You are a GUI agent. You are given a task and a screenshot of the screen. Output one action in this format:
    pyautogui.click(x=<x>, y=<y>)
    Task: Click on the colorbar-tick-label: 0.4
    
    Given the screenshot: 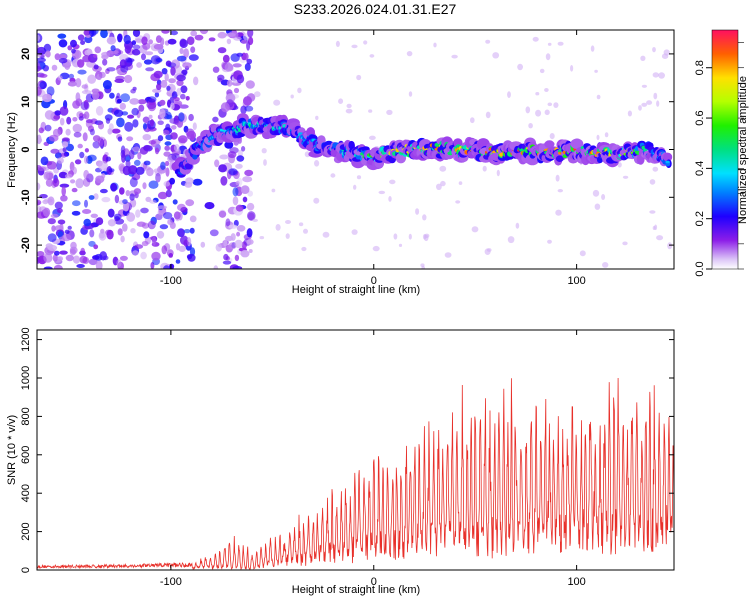 What is the action you would take?
    pyautogui.click(x=700, y=168)
    